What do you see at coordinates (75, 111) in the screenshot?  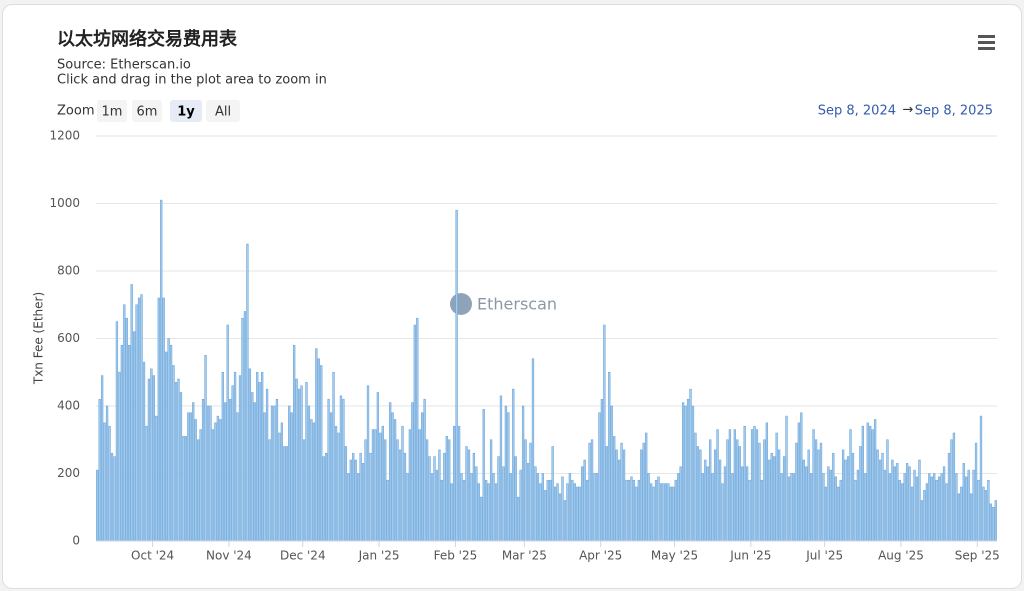 I see `zoom-label: Zoom` at bounding box center [75, 111].